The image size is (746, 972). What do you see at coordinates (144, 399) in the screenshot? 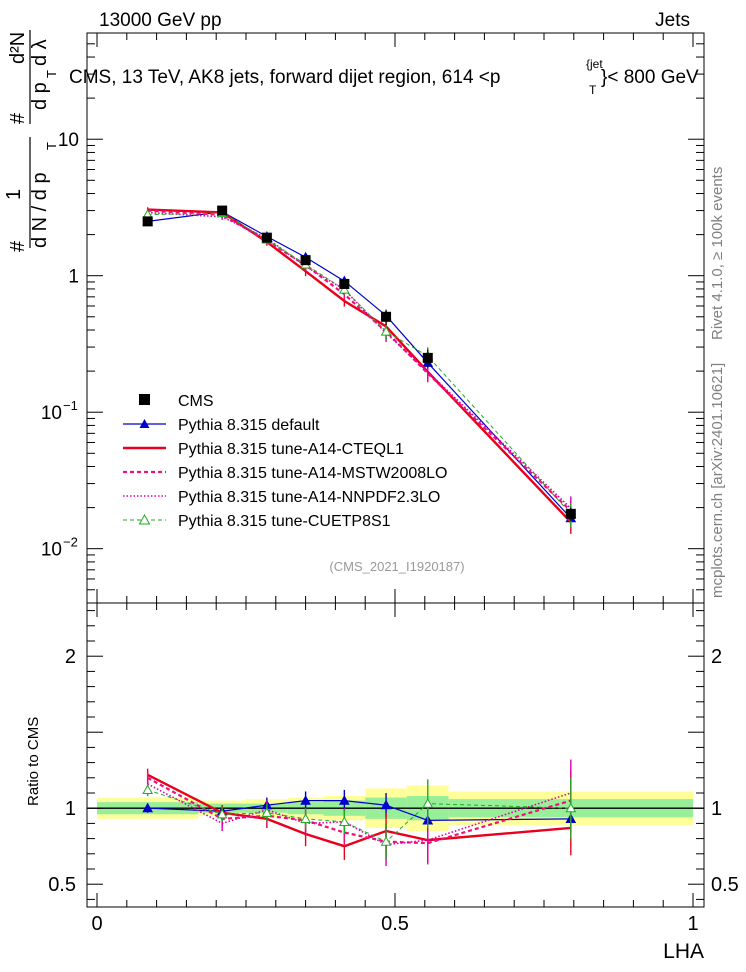
I see `legend-cms-marker` at bounding box center [144, 399].